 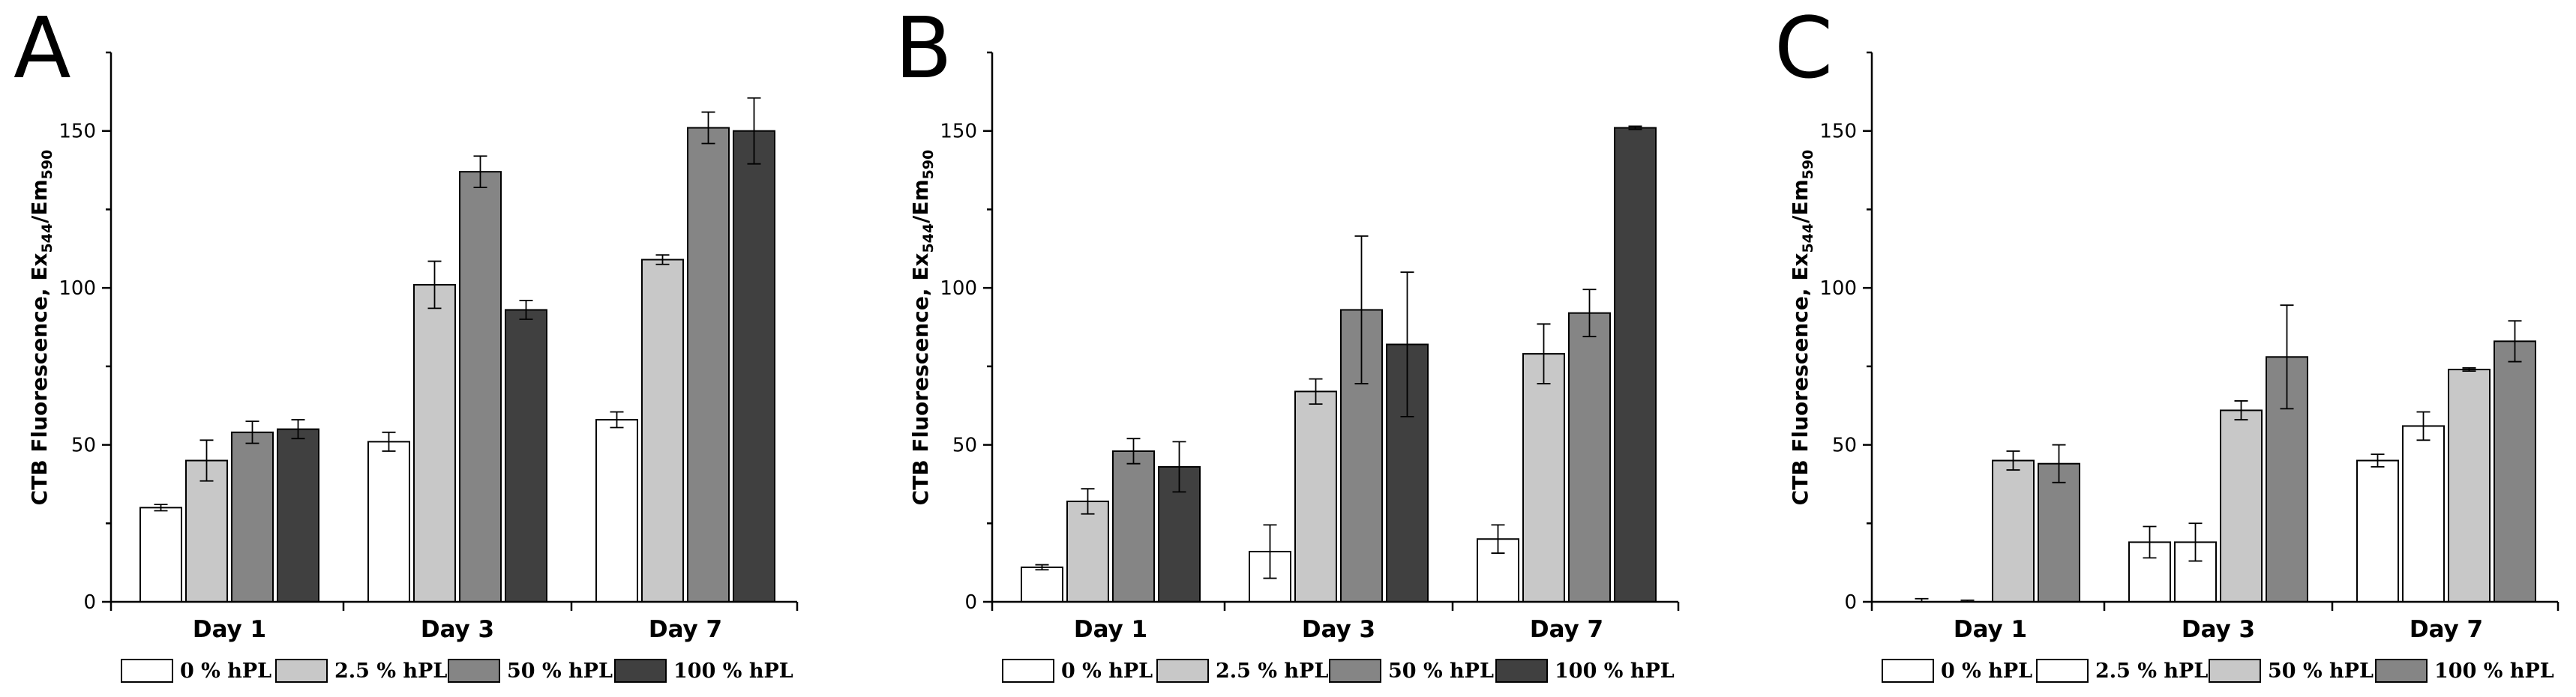 I want to click on panel-letter: C, so click(x=1804, y=48).